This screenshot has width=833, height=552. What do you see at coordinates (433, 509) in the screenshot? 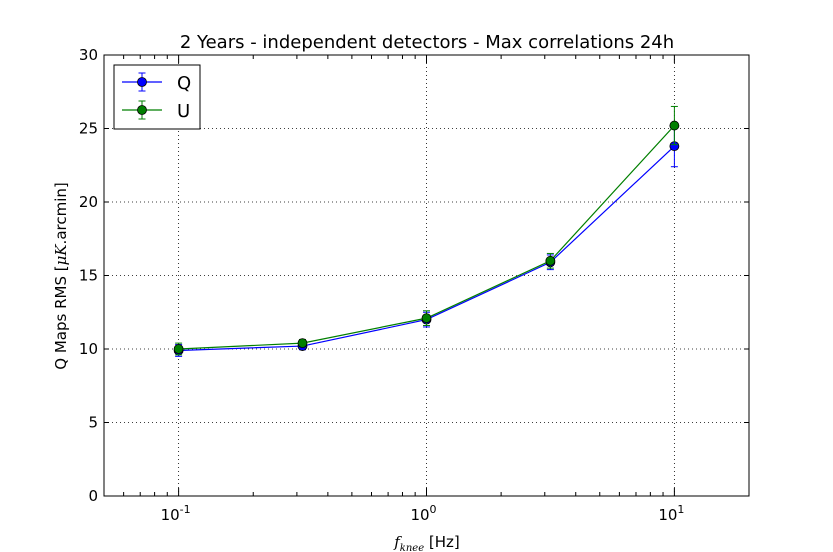
I see `x-tick-label-exponent: 0` at bounding box center [433, 509].